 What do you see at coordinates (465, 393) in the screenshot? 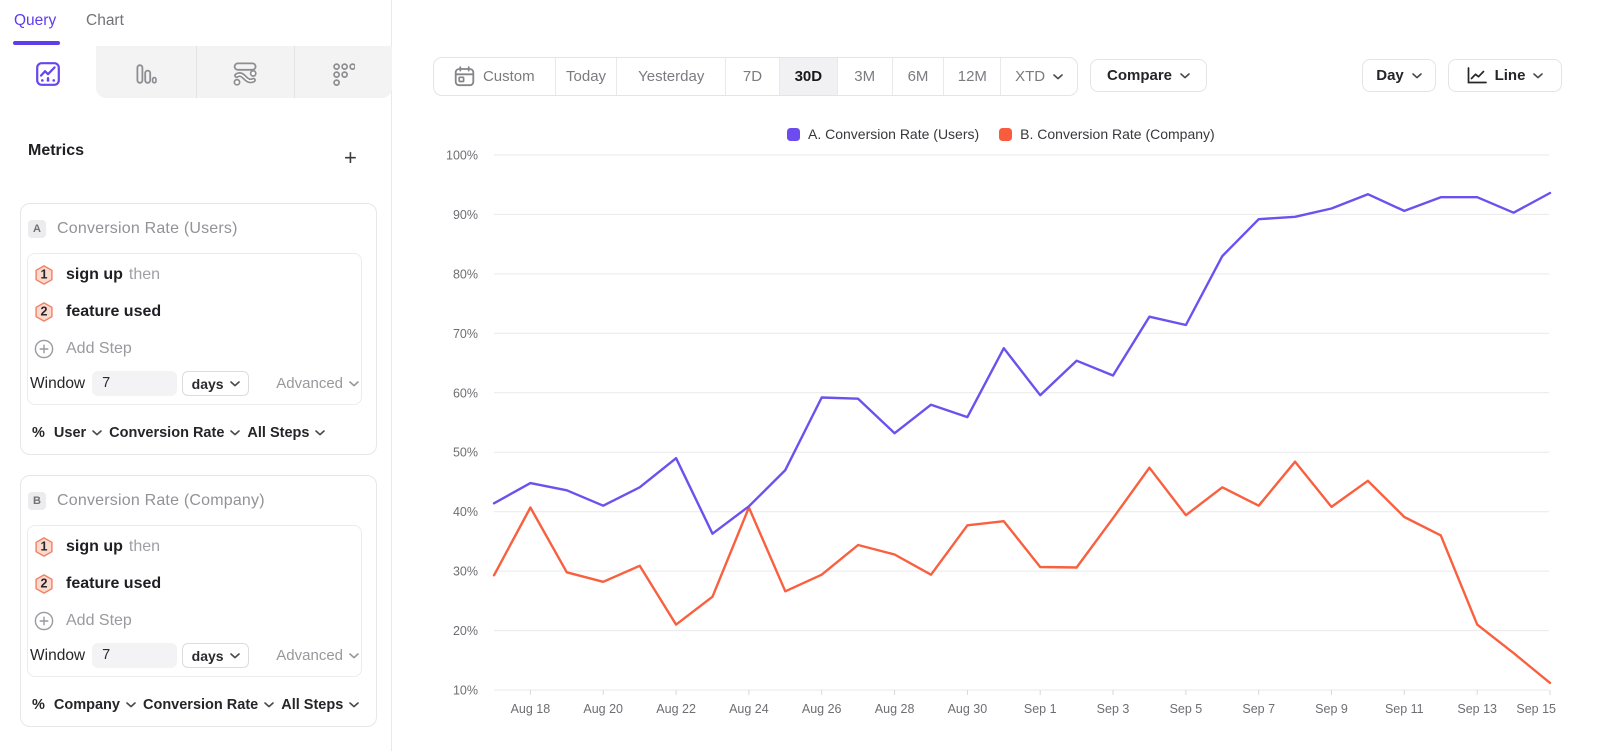
I see `svg-text: 60%` at bounding box center [465, 393].